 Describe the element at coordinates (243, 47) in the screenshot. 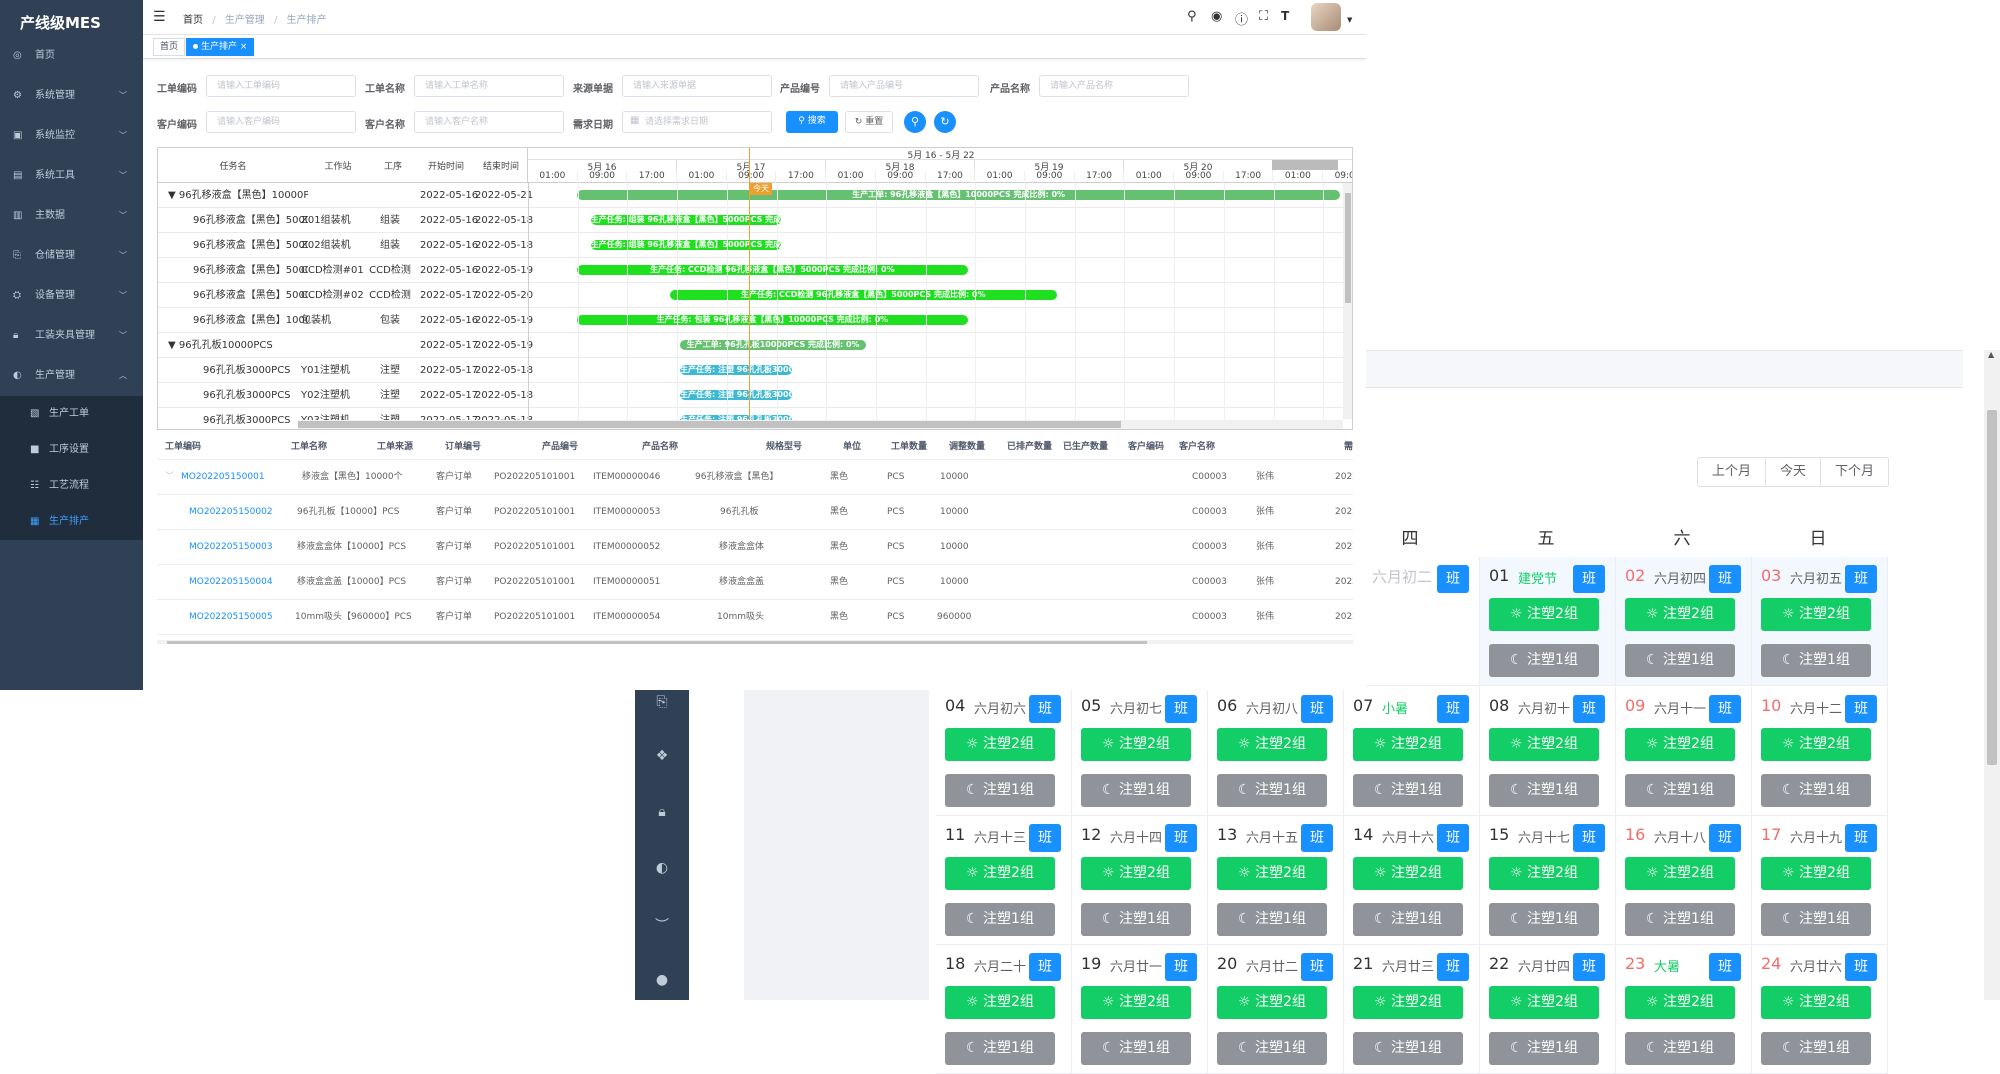

I see `tag-close-icon: ×` at that location.